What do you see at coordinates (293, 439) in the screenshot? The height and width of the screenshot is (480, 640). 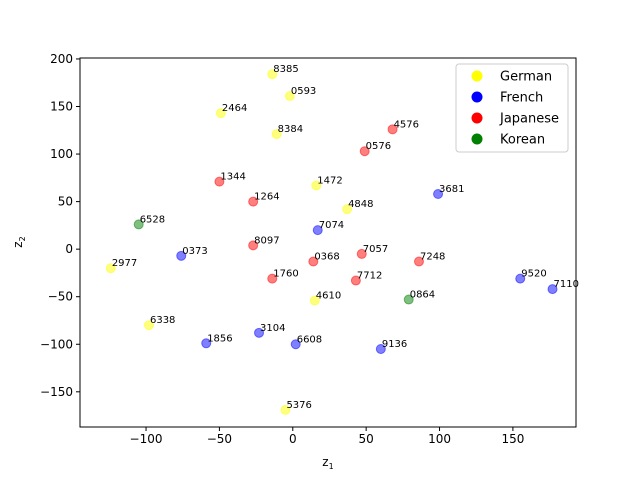 I see `x-tick-label: 0` at bounding box center [293, 439].